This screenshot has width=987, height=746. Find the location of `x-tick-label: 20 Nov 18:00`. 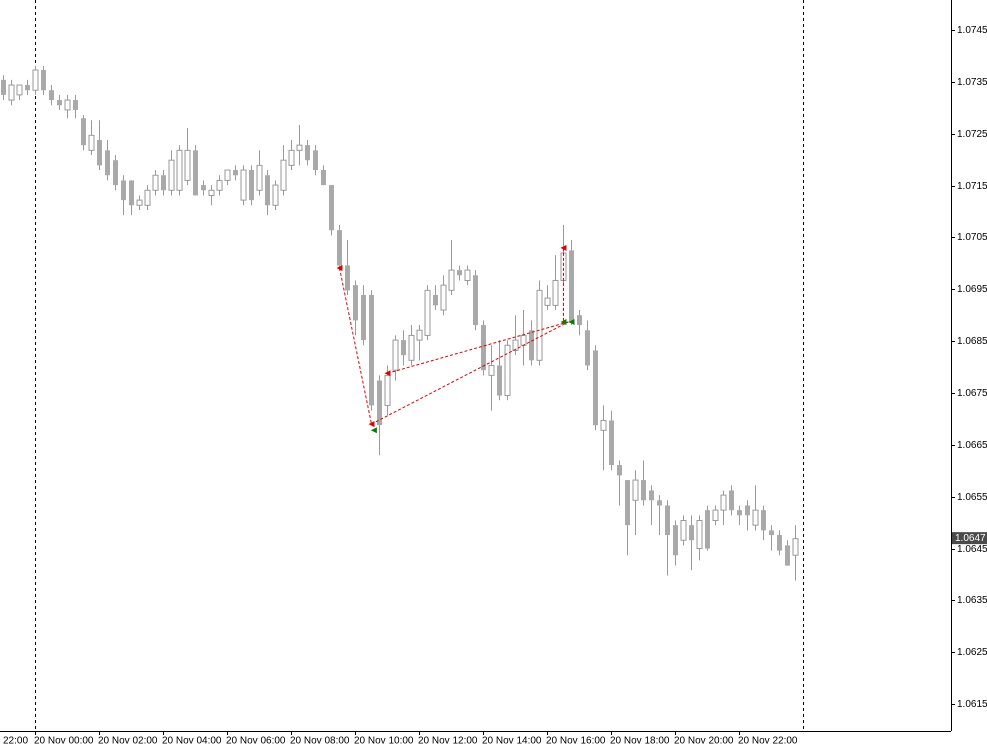

x-tick-label: 20 Nov 18:00 is located at coordinates (640, 741).